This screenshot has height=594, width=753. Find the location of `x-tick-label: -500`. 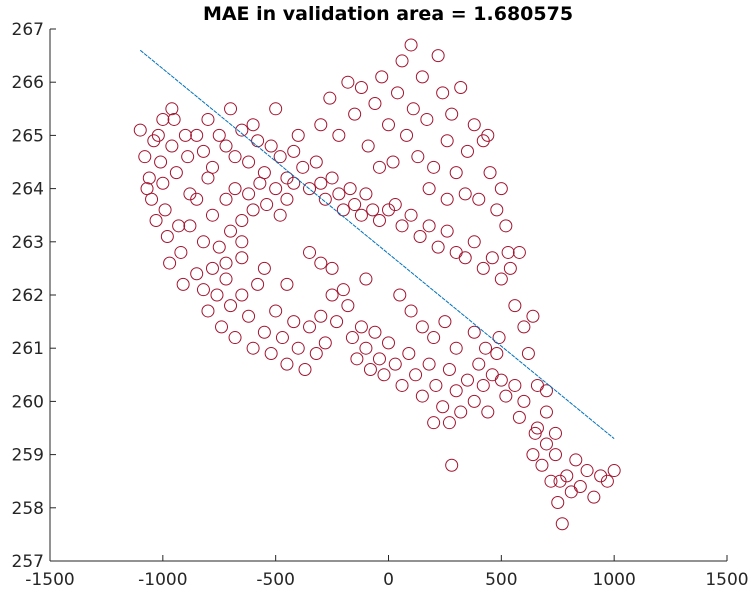

x-tick-label: -500 is located at coordinates (275, 580).